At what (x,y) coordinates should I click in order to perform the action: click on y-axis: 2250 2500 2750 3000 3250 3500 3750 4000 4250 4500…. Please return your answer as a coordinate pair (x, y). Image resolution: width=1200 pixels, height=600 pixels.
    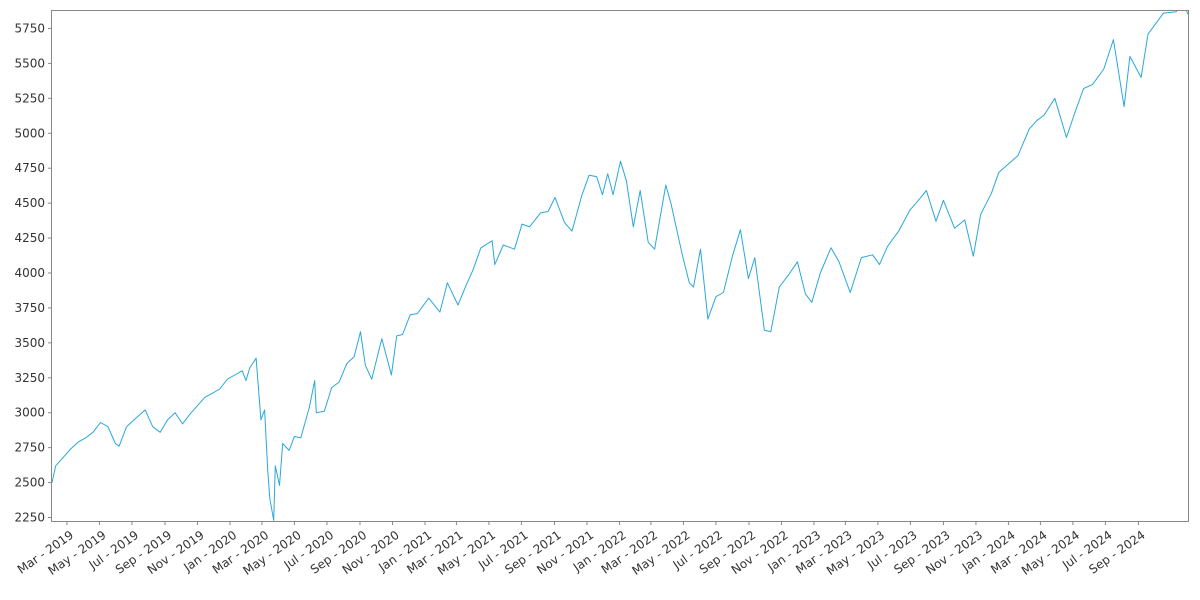
    Looking at the image, I should click on (33, 273).